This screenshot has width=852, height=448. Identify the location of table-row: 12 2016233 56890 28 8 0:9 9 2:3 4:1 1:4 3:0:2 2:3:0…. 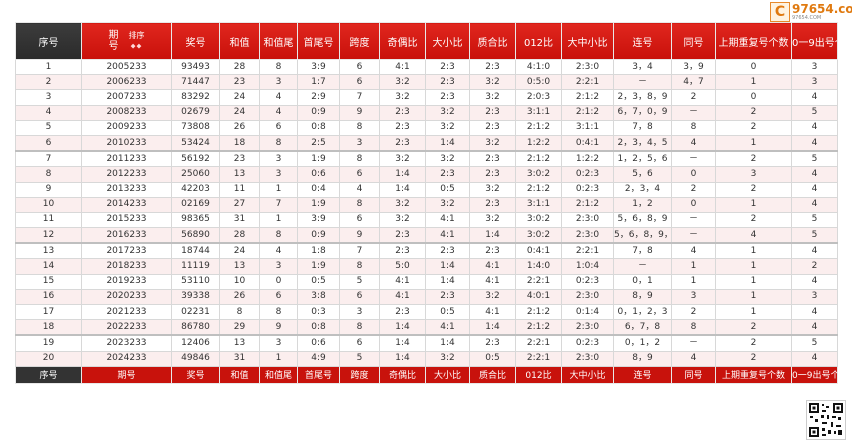
(426, 235).